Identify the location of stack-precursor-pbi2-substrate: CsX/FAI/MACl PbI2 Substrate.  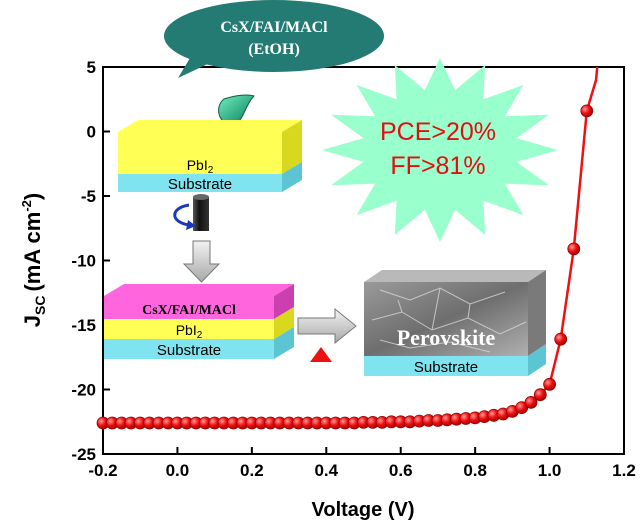
(199, 321).